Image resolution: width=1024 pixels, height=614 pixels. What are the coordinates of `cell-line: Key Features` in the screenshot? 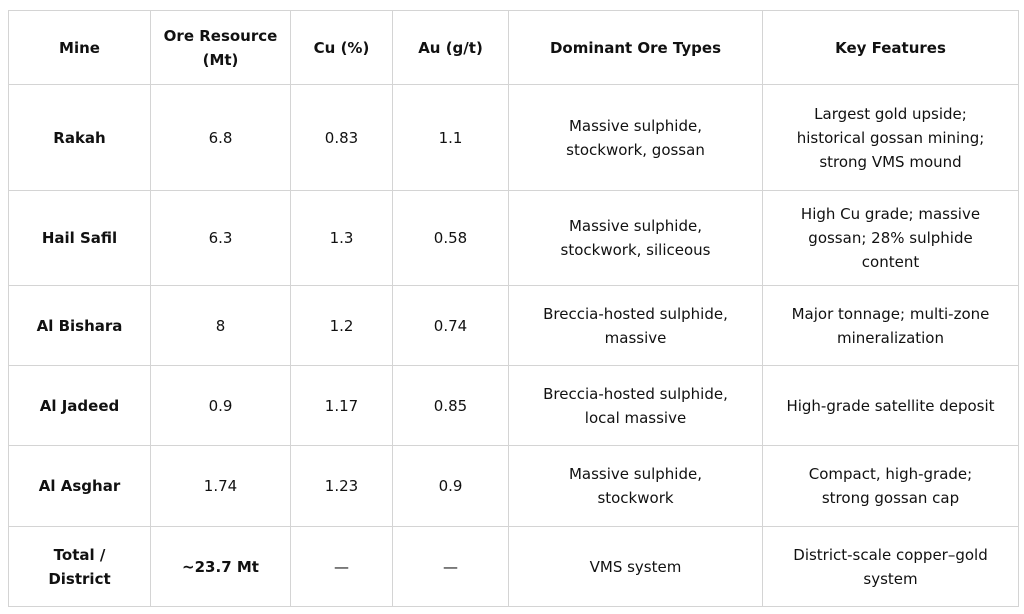 It's located at (890, 47).